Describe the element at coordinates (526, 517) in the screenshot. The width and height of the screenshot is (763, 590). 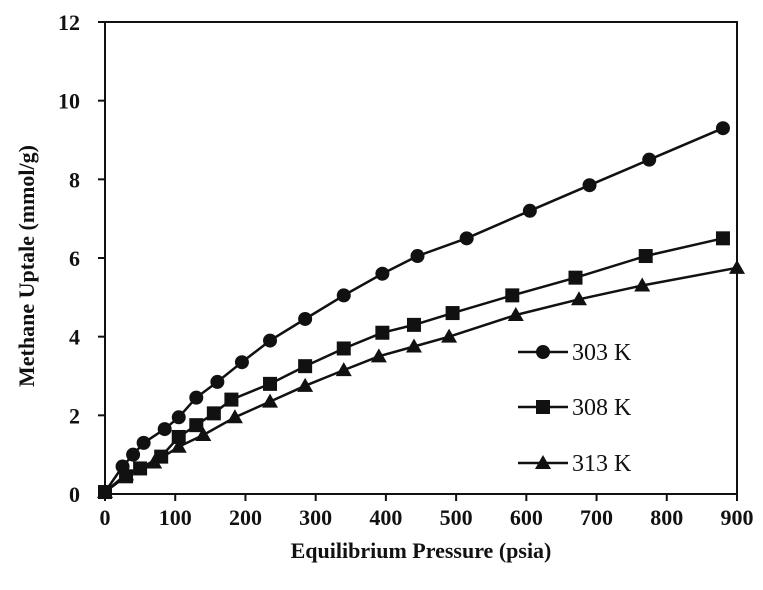
I see `x-tick-label: 600` at that location.